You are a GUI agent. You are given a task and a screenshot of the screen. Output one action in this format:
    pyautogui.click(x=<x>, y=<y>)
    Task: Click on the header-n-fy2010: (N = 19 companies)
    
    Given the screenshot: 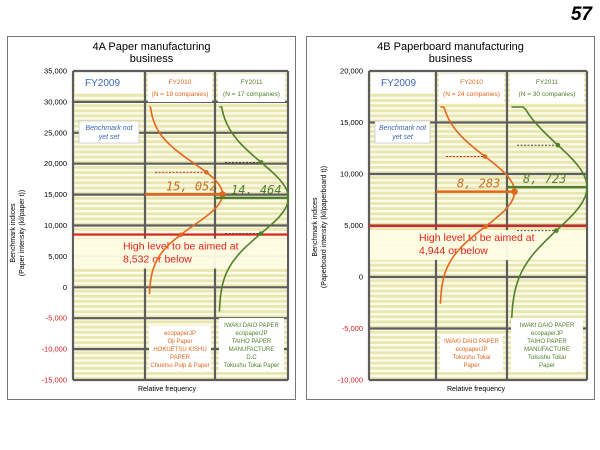 What is the action you would take?
    pyautogui.click(x=180, y=94)
    